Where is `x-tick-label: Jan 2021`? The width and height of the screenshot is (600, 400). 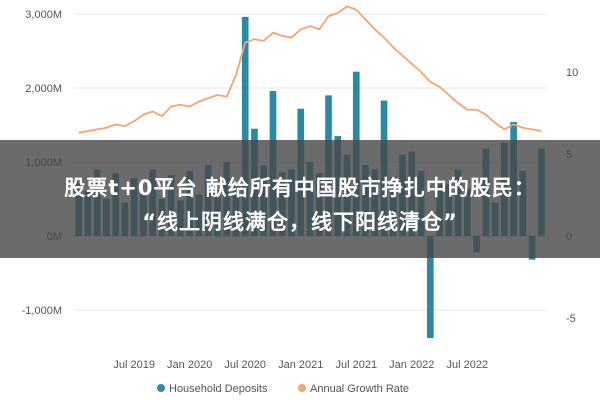
x-tick-label: Jan 2021 is located at coordinates (300, 365).